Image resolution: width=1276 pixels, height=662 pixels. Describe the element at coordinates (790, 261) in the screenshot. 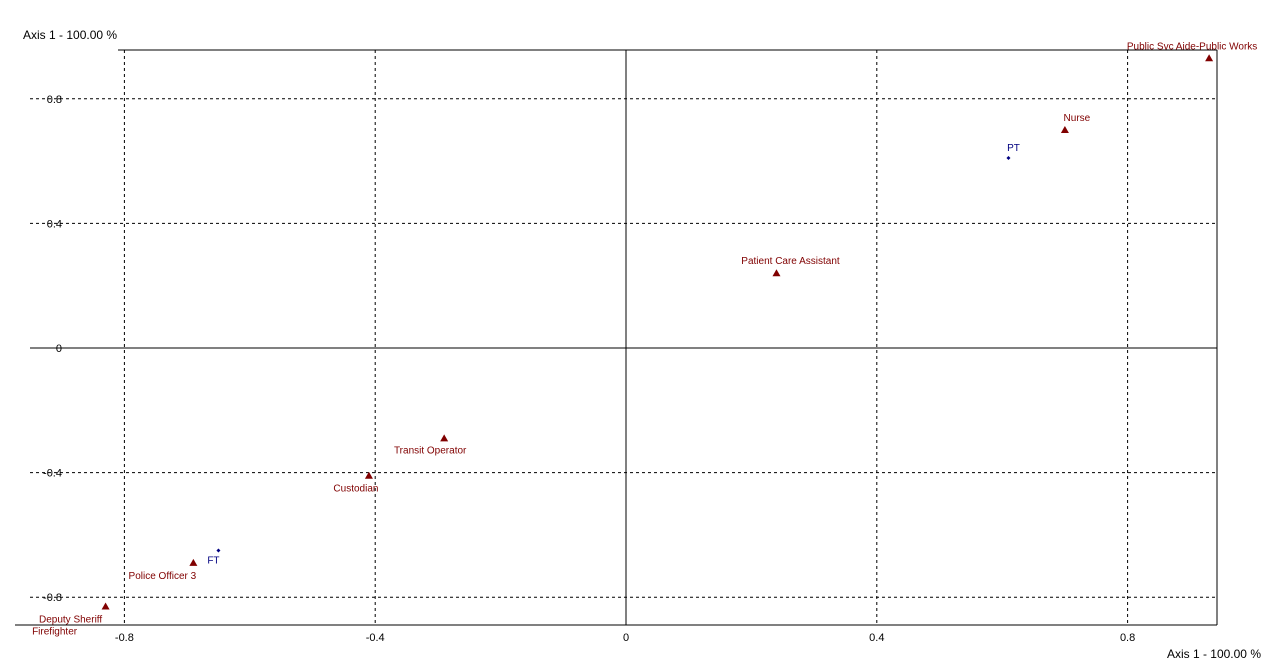

I see `point-label: Patient Care Assistant` at that location.